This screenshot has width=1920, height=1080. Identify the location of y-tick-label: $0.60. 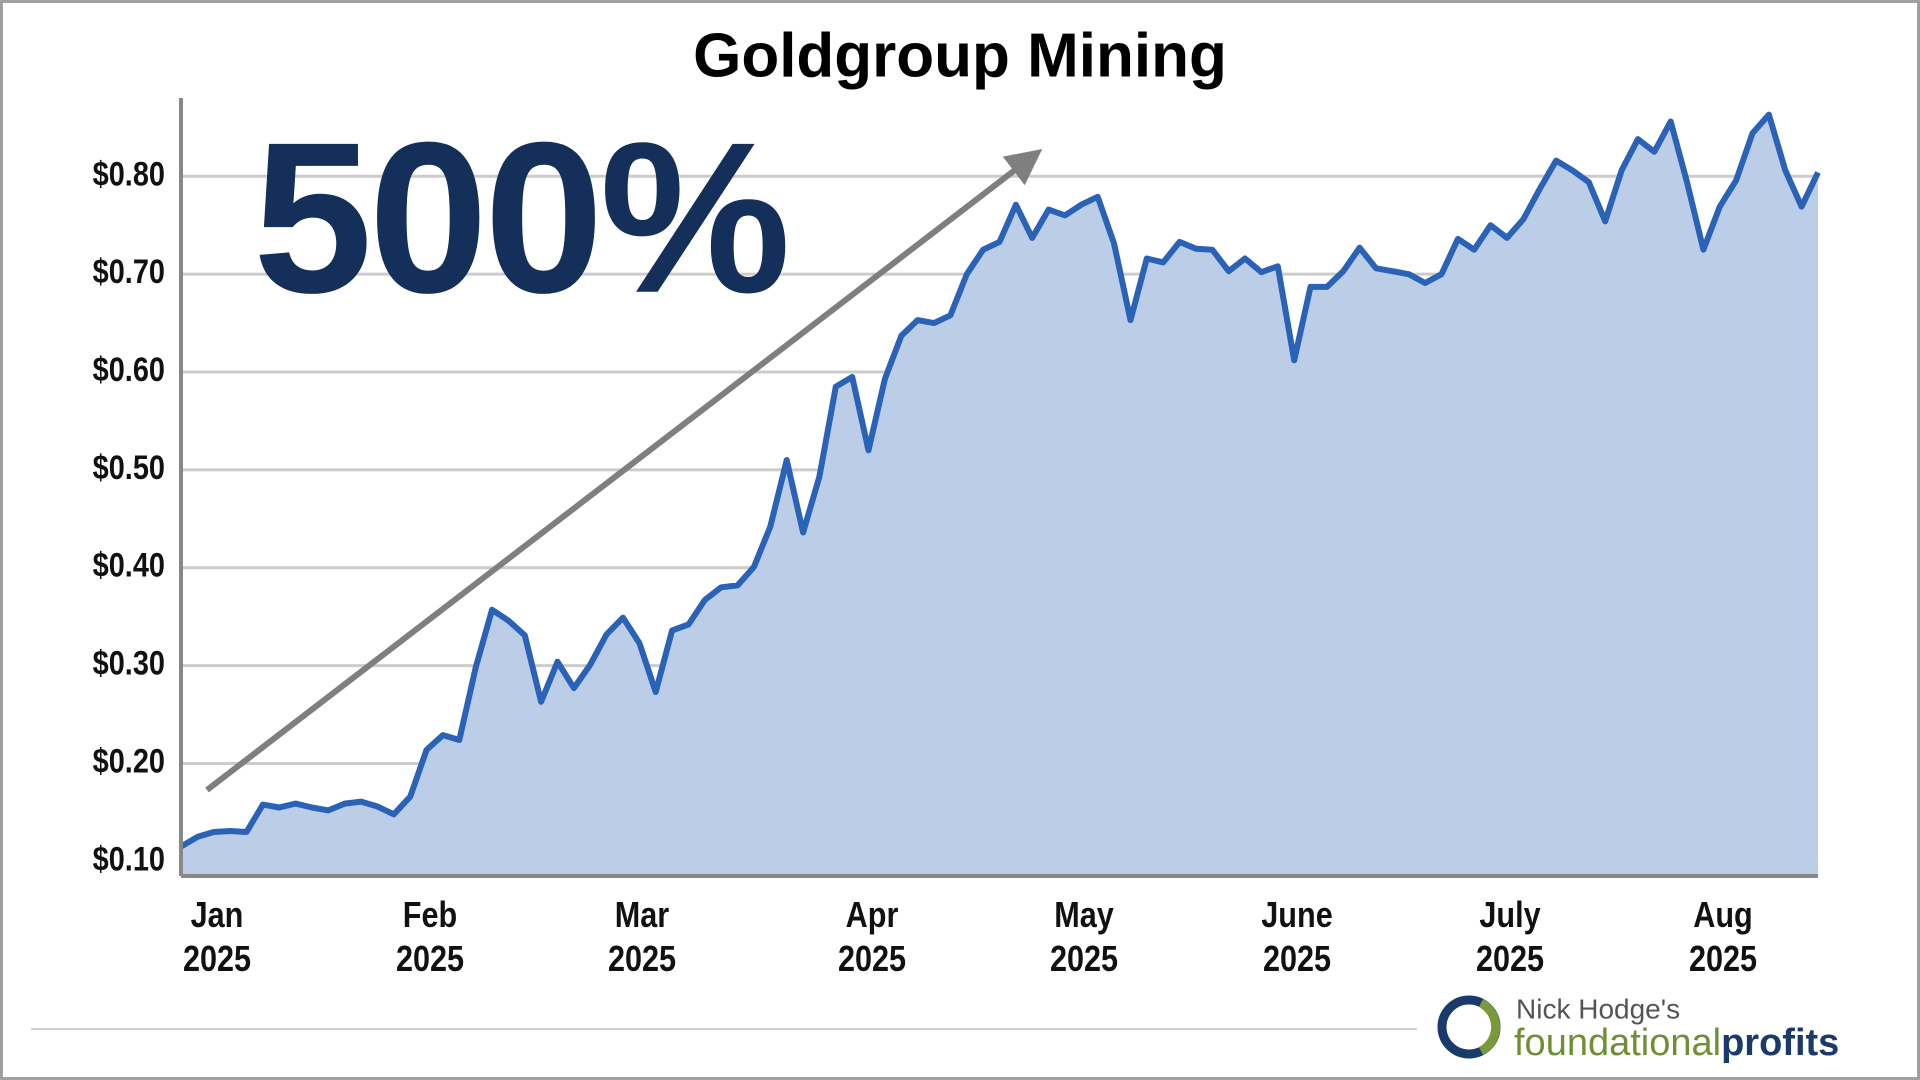
(129, 369).